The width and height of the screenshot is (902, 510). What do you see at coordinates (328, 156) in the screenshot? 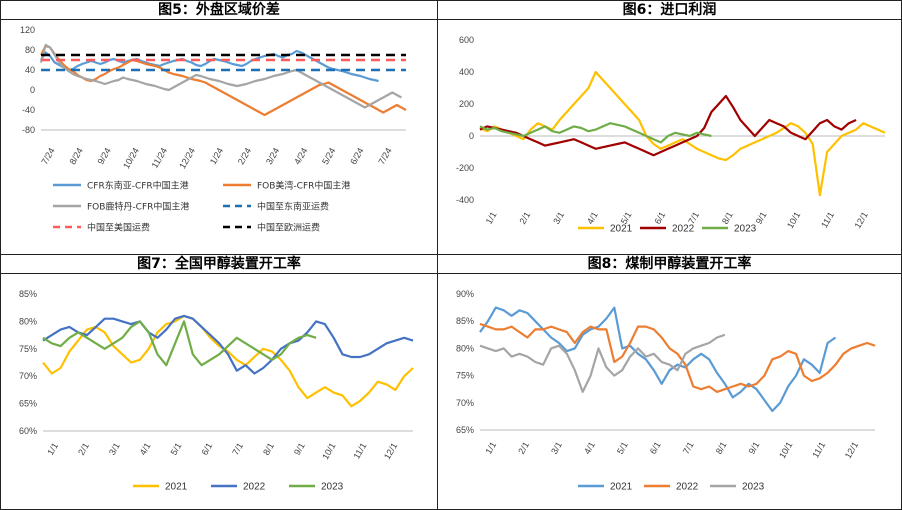
I see `x-tick-label: 5/24` at bounding box center [328, 156].